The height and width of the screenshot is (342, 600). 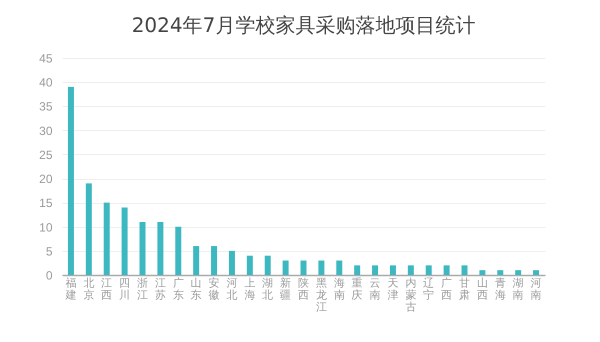 I want to click on y-tick-label: 15, so click(x=46, y=203).